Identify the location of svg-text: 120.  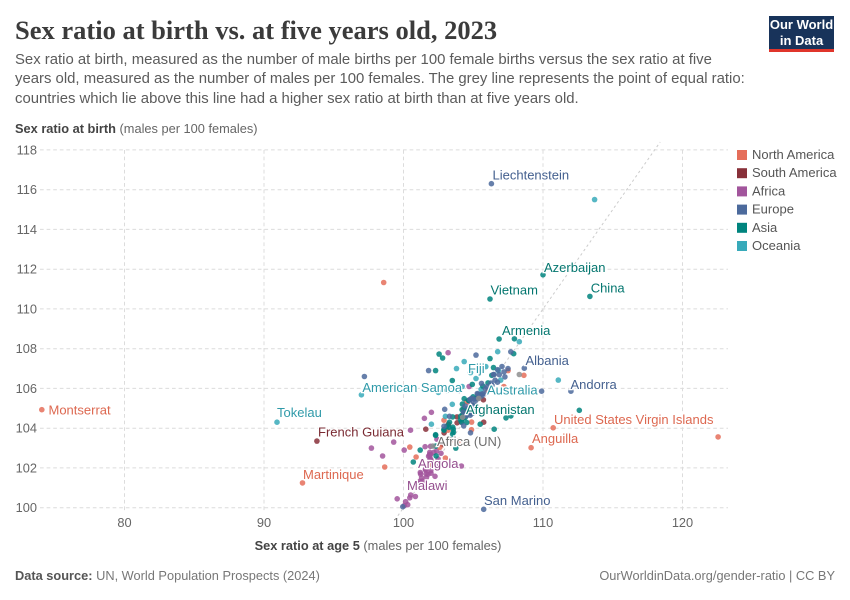
(682, 522).